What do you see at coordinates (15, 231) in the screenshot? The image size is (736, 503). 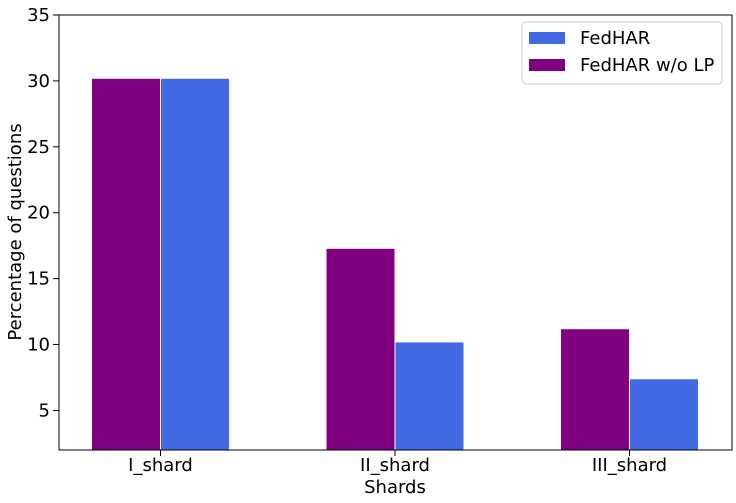 I see `y-axis-title: Percentage of questions` at bounding box center [15, 231].